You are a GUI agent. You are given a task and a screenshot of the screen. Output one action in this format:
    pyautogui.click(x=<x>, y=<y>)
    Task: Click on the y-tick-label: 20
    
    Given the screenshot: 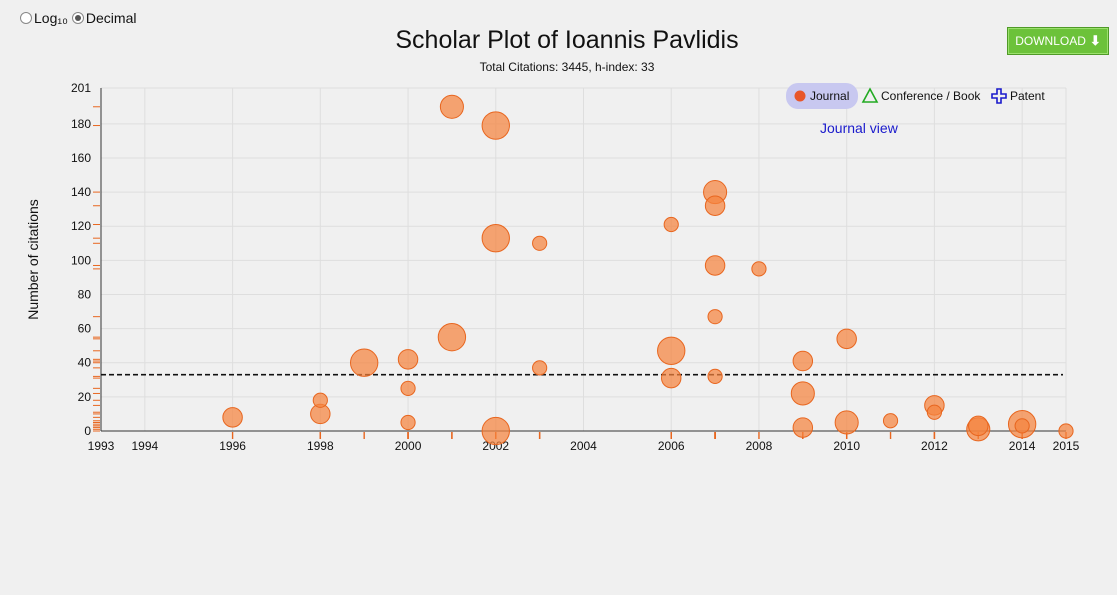 What is the action you would take?
    pyautogui.click(x=85, y=397)
    